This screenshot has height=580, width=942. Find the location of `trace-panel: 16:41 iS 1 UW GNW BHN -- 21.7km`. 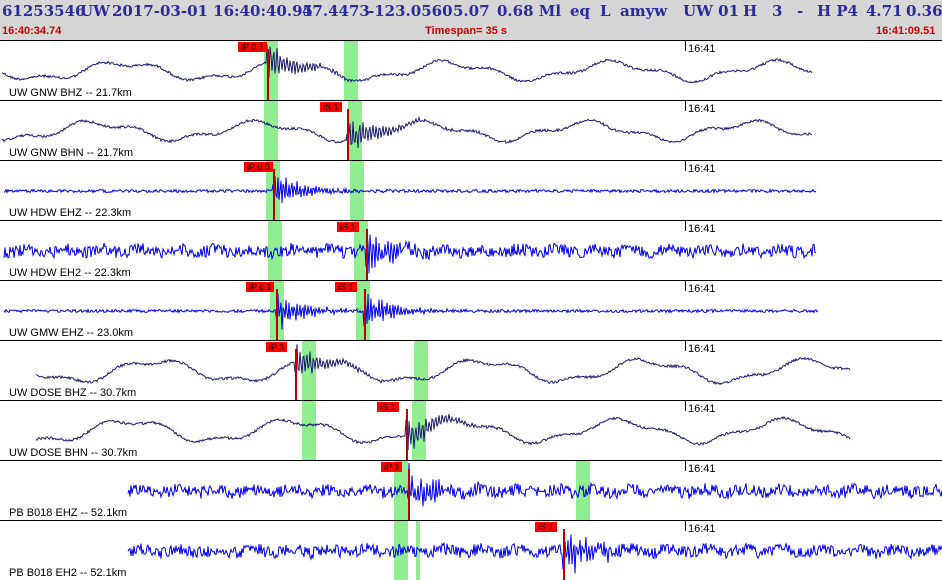

trace-panel: 16:41 iS 1 UW GNW BHN -- 21.7km is located at coordinates (471, 130).